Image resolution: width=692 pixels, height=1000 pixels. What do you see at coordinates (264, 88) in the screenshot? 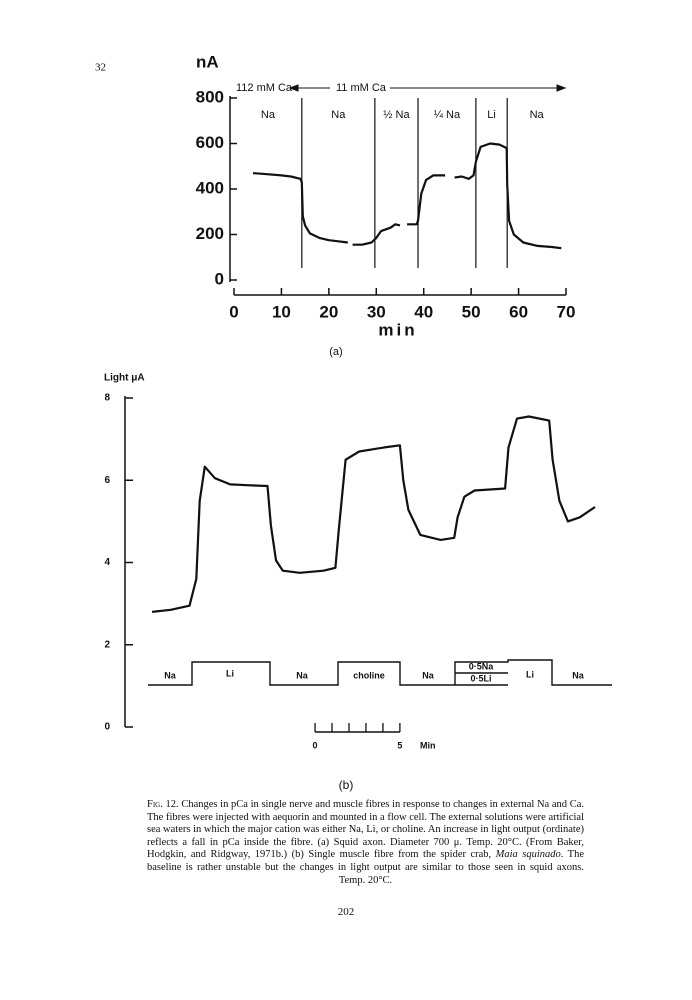
I see `annotation: 112 mM Ca` at bounding box center [264, 88].